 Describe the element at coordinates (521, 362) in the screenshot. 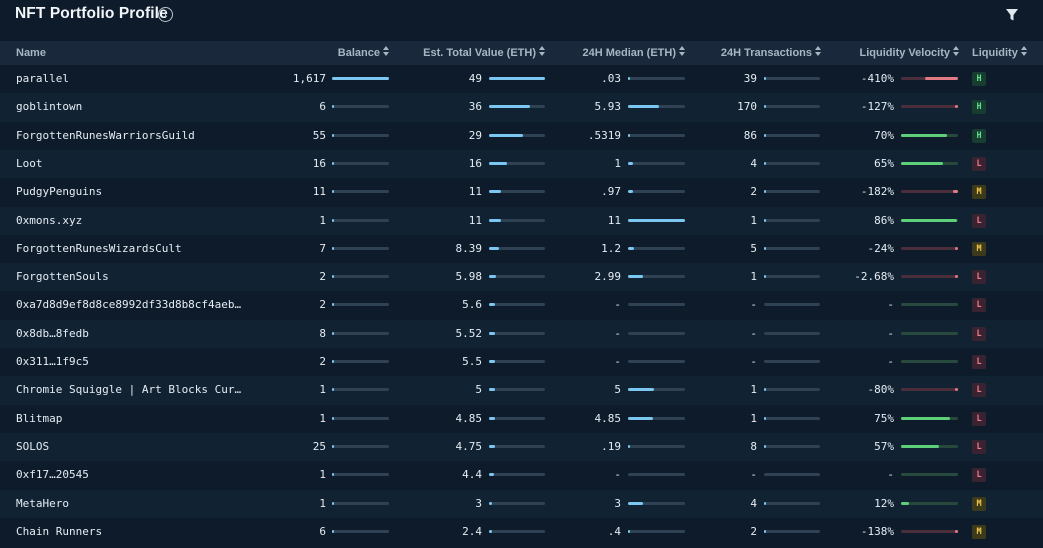

I see `table-row: 0x311…1f9c5 2 5.5- - - L` at that location.